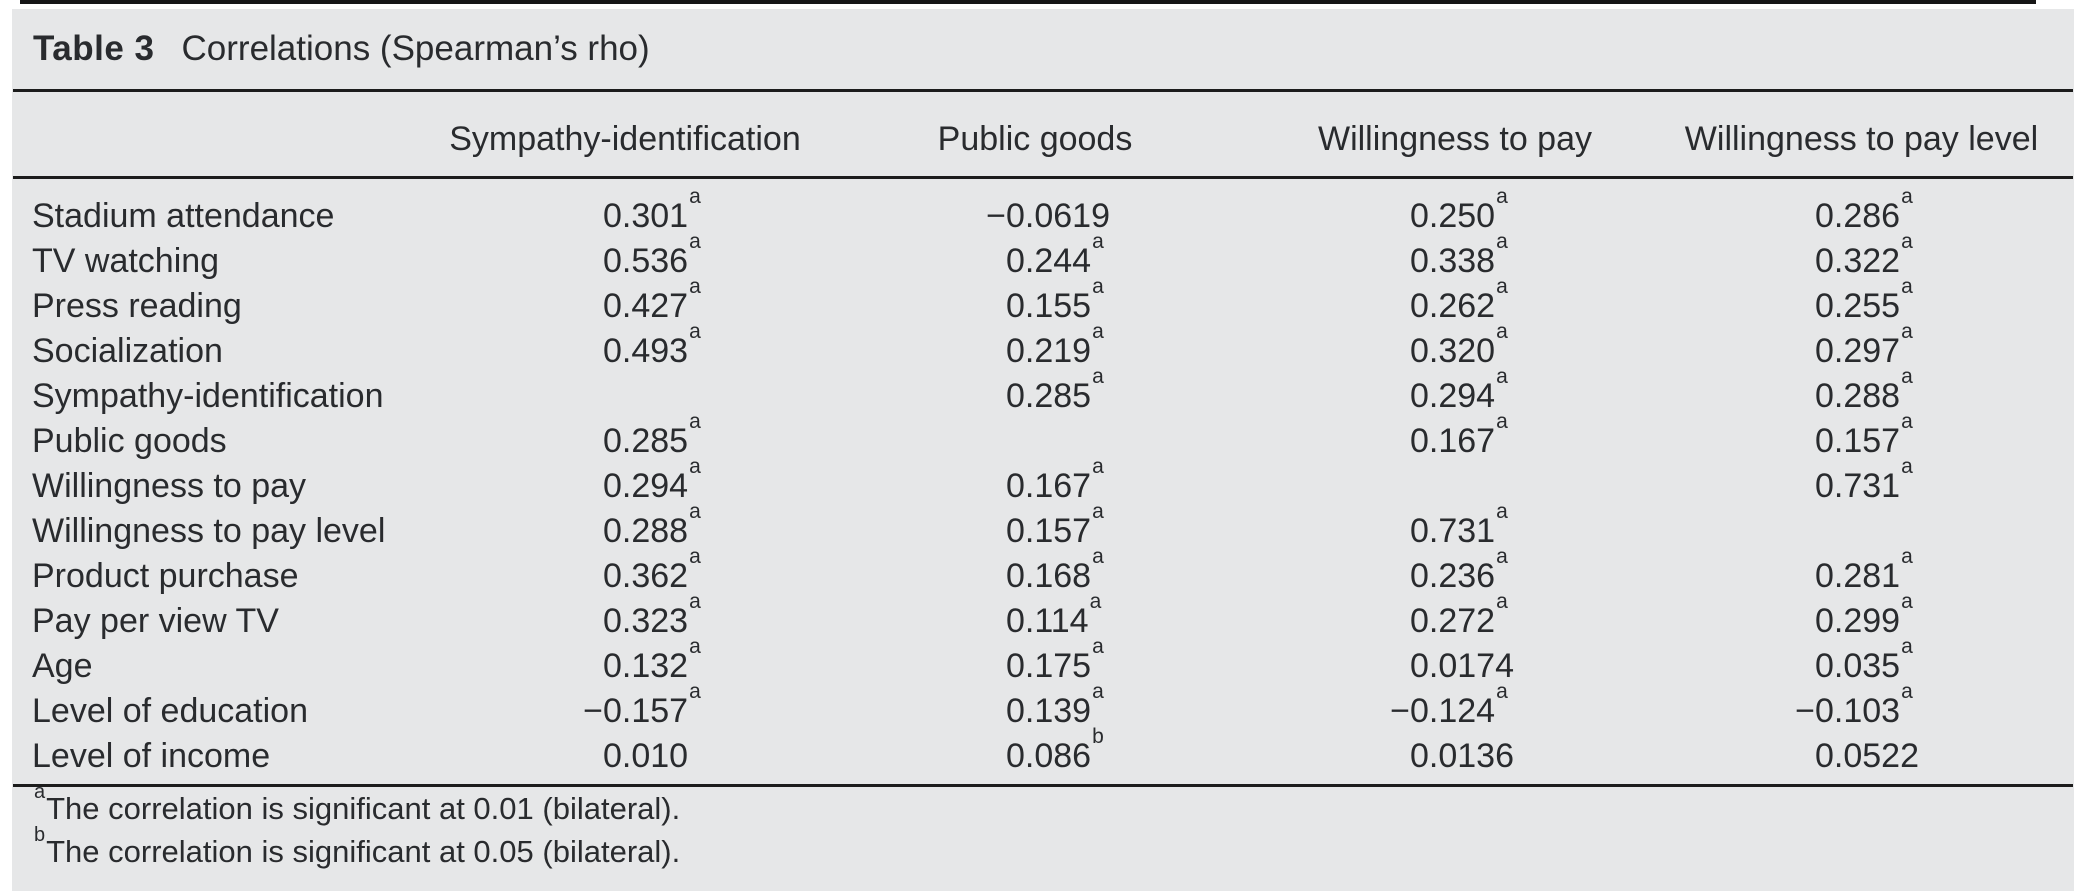 This screenshot has height=891, width=2079. I want to click on correlation-value: 0.281a, so click(1864, 570).